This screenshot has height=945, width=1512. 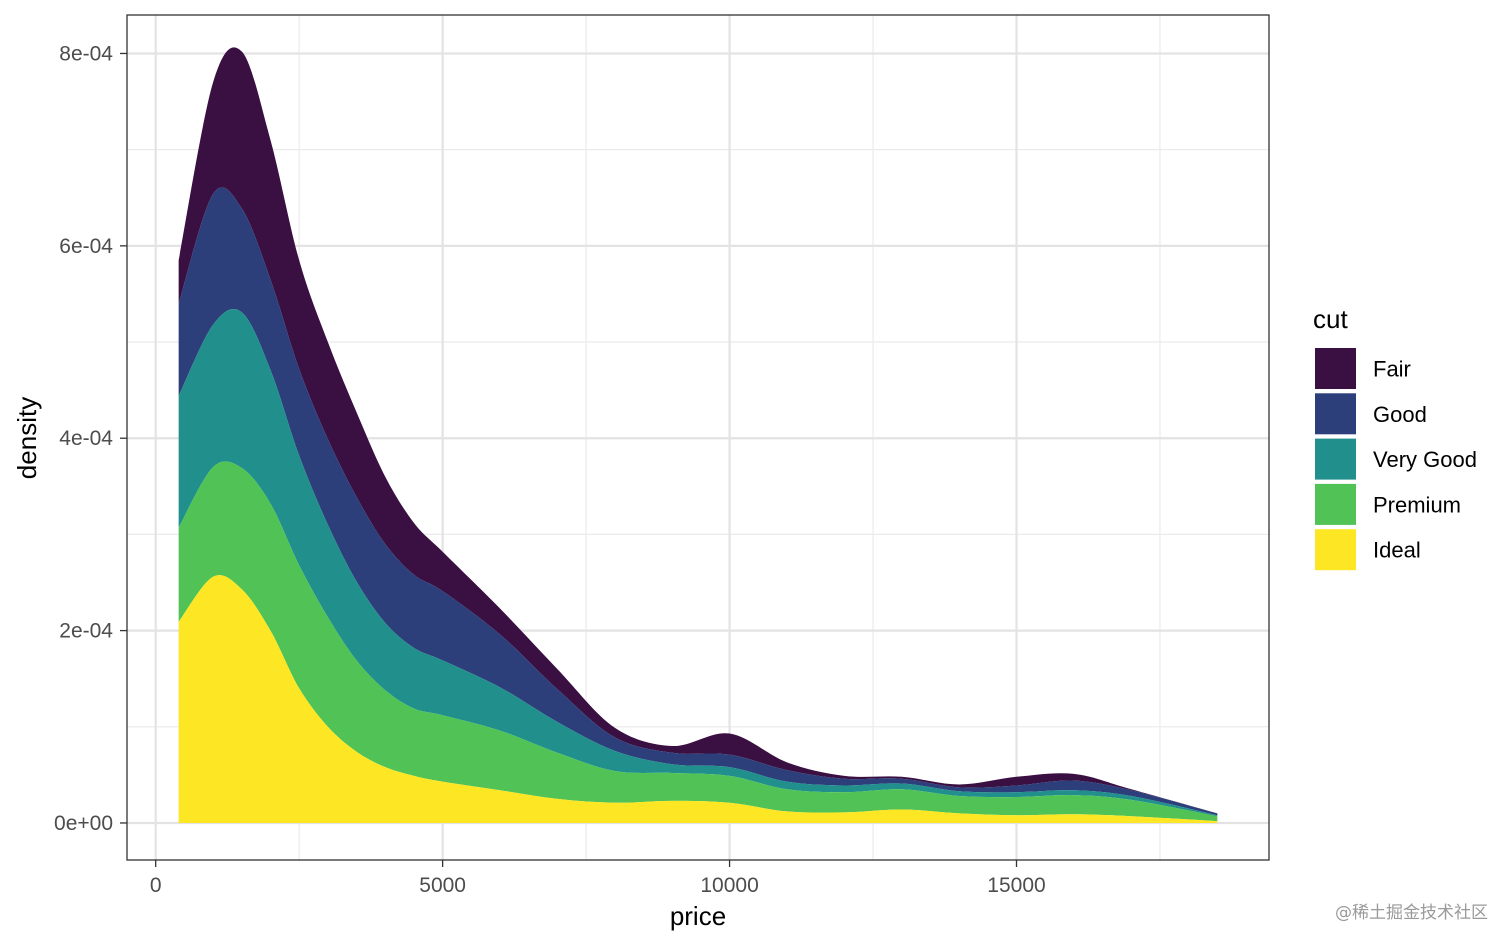 What do you see at coordinates (86, 438) in the screenshot?
I see `y-tick-label: 4e-04` at bounding box center [86, 438].